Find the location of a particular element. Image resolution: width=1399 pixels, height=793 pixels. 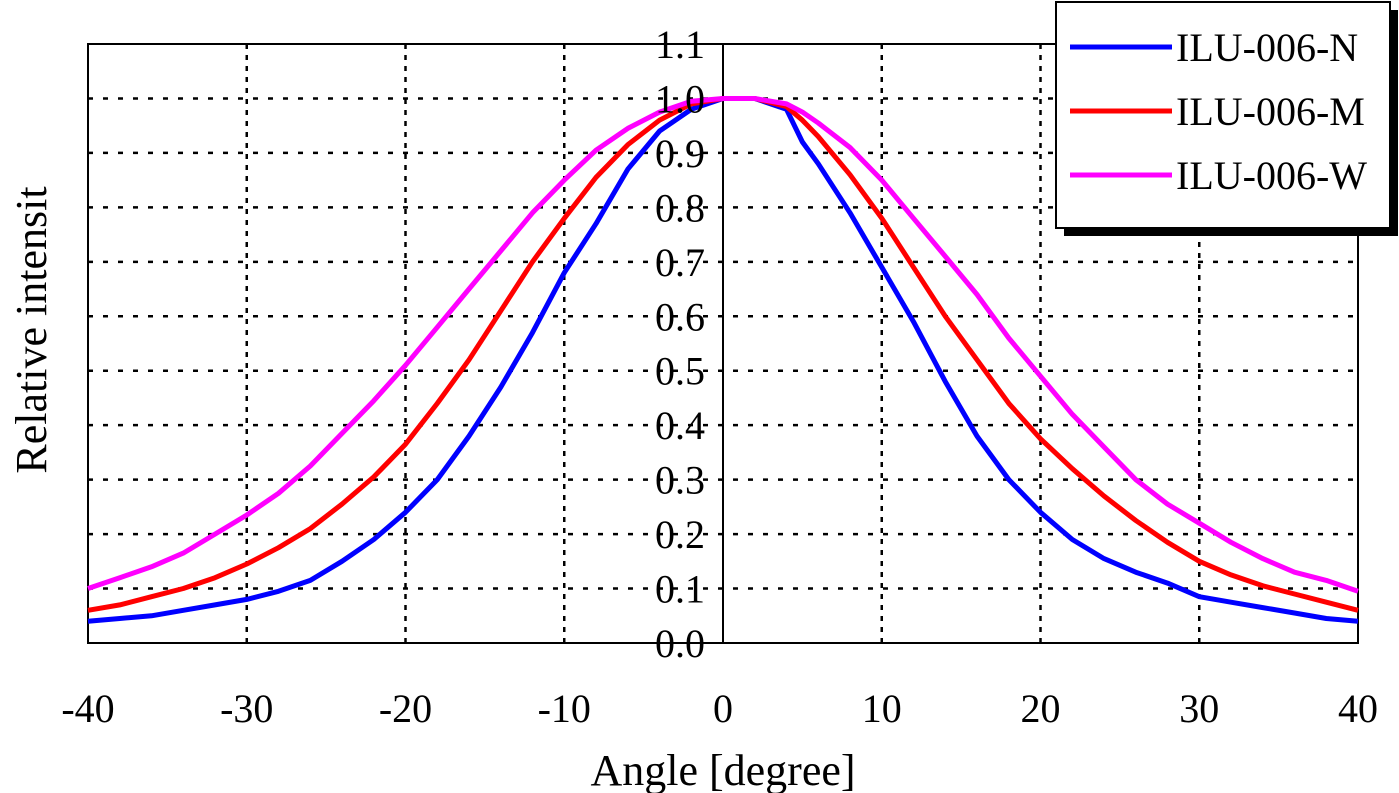

y-tick-label: 0.7 is located at coordinates (680, 262).